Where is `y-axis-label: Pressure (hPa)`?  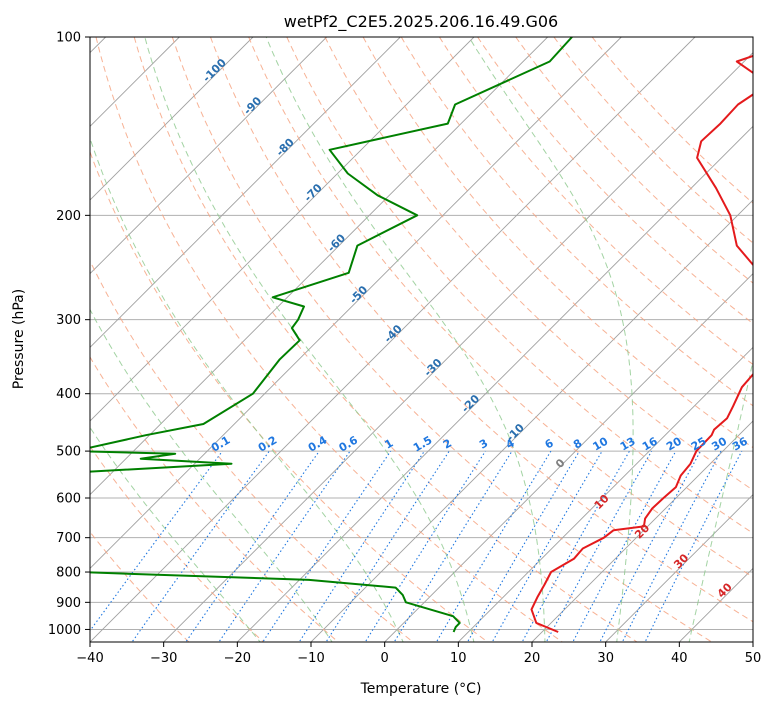 y-axis-label: Pressure (hPa) is located at coordinates (19, 339).